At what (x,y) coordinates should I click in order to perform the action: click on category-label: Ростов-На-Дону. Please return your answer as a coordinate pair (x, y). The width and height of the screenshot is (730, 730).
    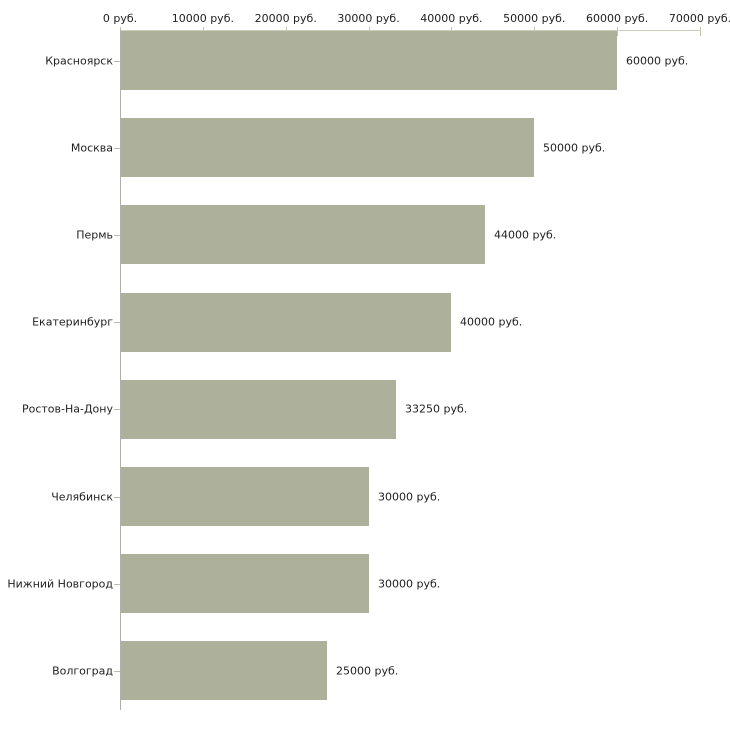
    Looking at the image, I should click on (67, 409).